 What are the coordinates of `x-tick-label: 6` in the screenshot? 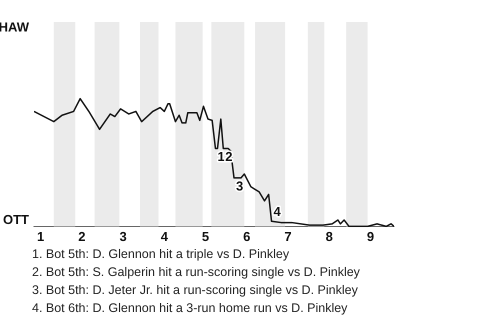 It's located at (246, 236).